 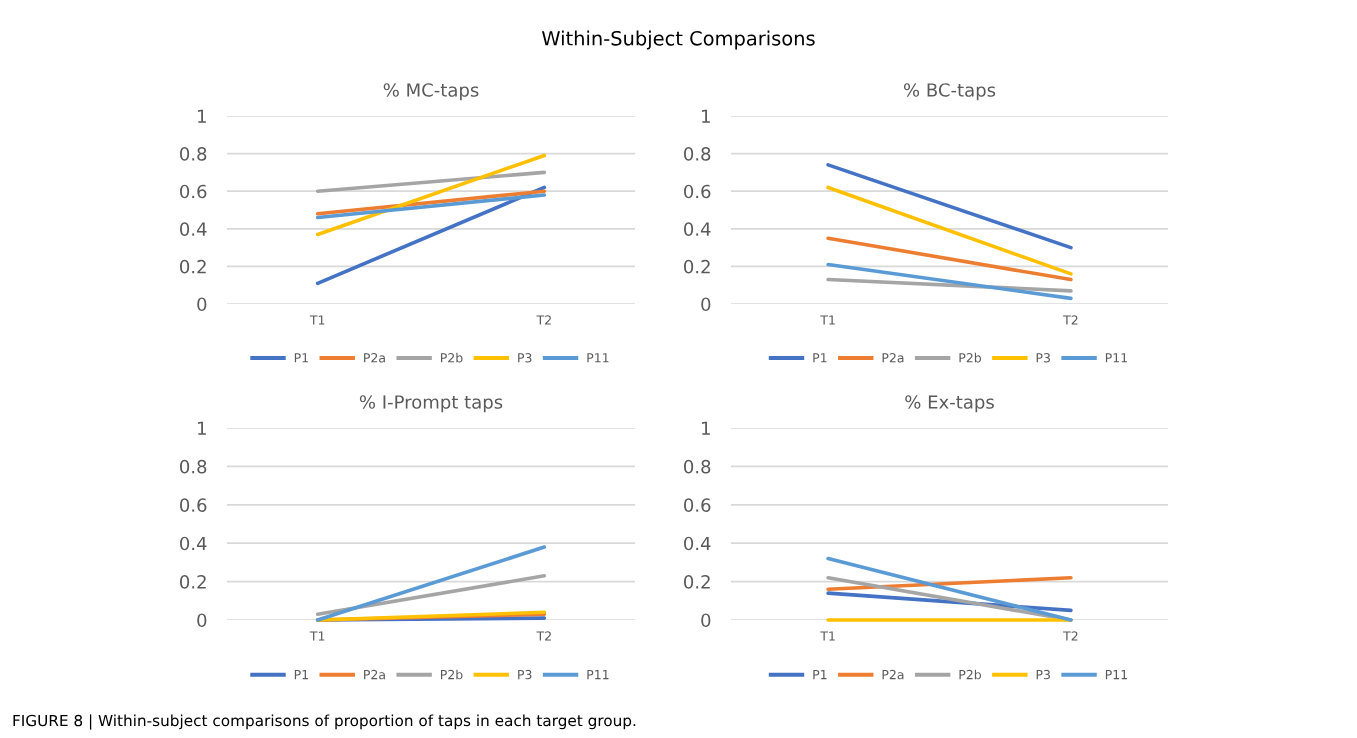 What do you see at coordinates (949, 92) in the screenshot?
I see `chart-title: % BC-taps` at bounding box center [949, 92].